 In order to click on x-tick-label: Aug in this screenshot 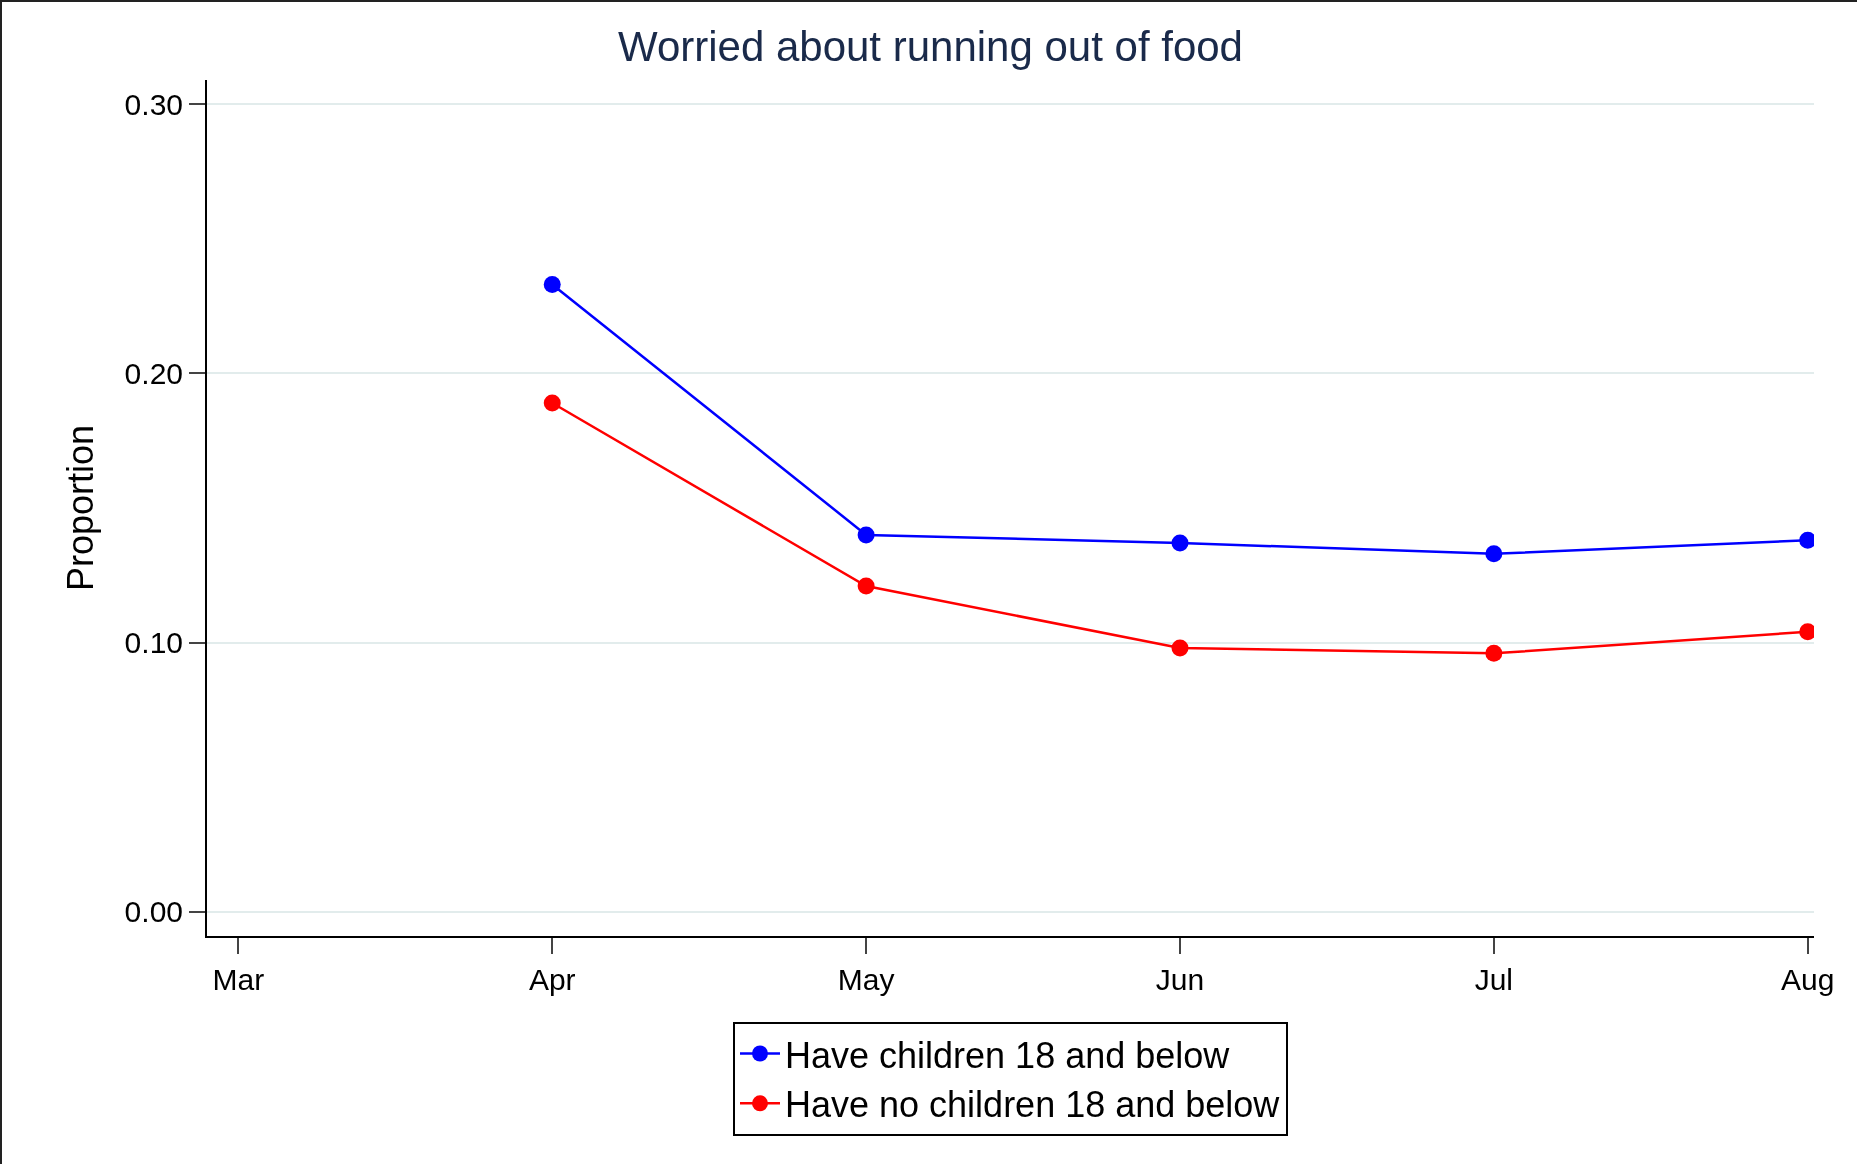, I will do `click(1808, 979)`.